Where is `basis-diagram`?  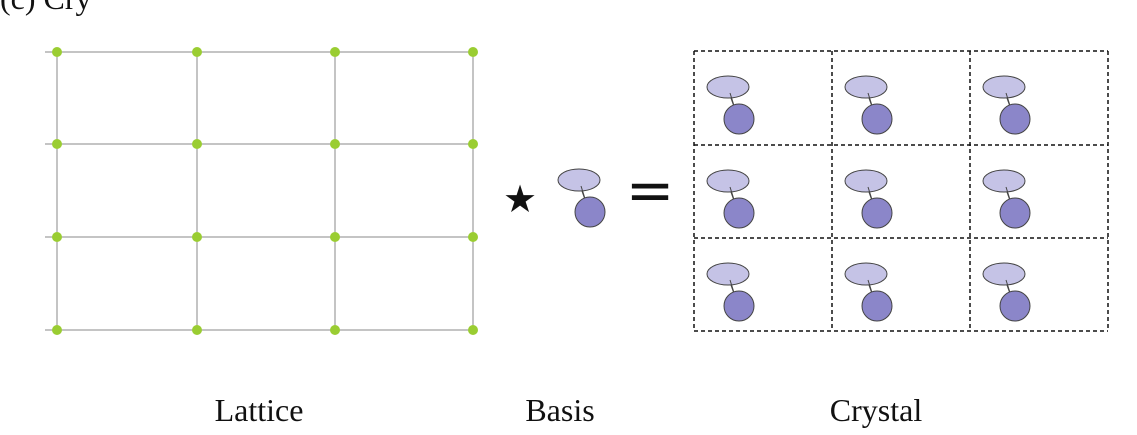
basis-diagram is located at coordinates (581, 198).